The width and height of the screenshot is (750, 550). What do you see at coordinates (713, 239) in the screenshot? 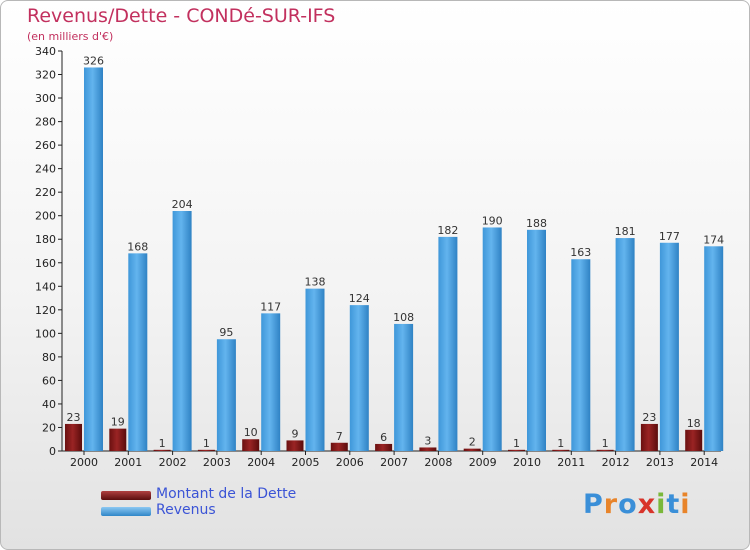
I see `revenue-value-label: 174` at bounding box center [713, 239].